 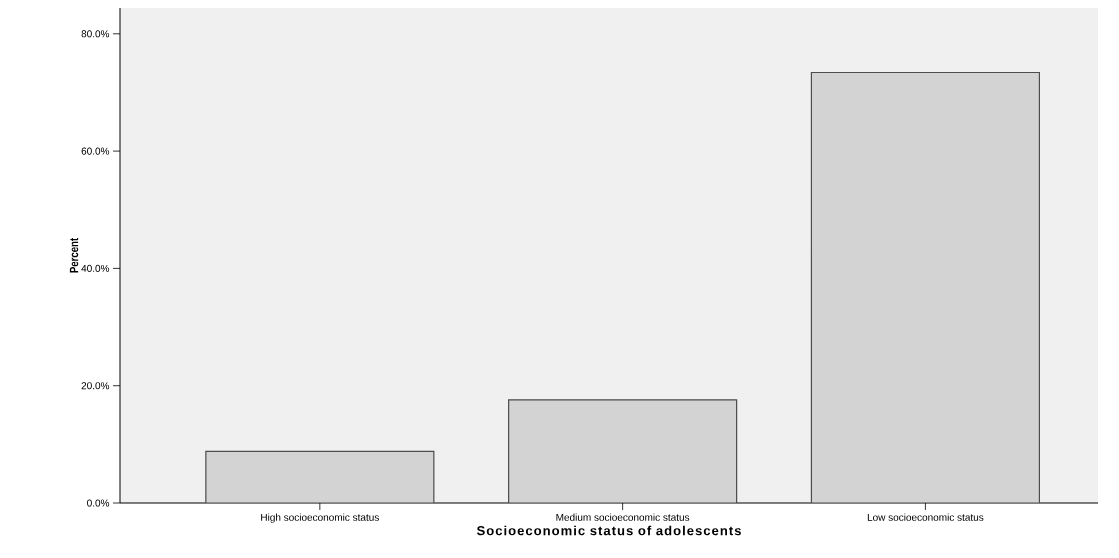 I want to click on y-tick-label: 80.0%, so click(x=95, y=34).